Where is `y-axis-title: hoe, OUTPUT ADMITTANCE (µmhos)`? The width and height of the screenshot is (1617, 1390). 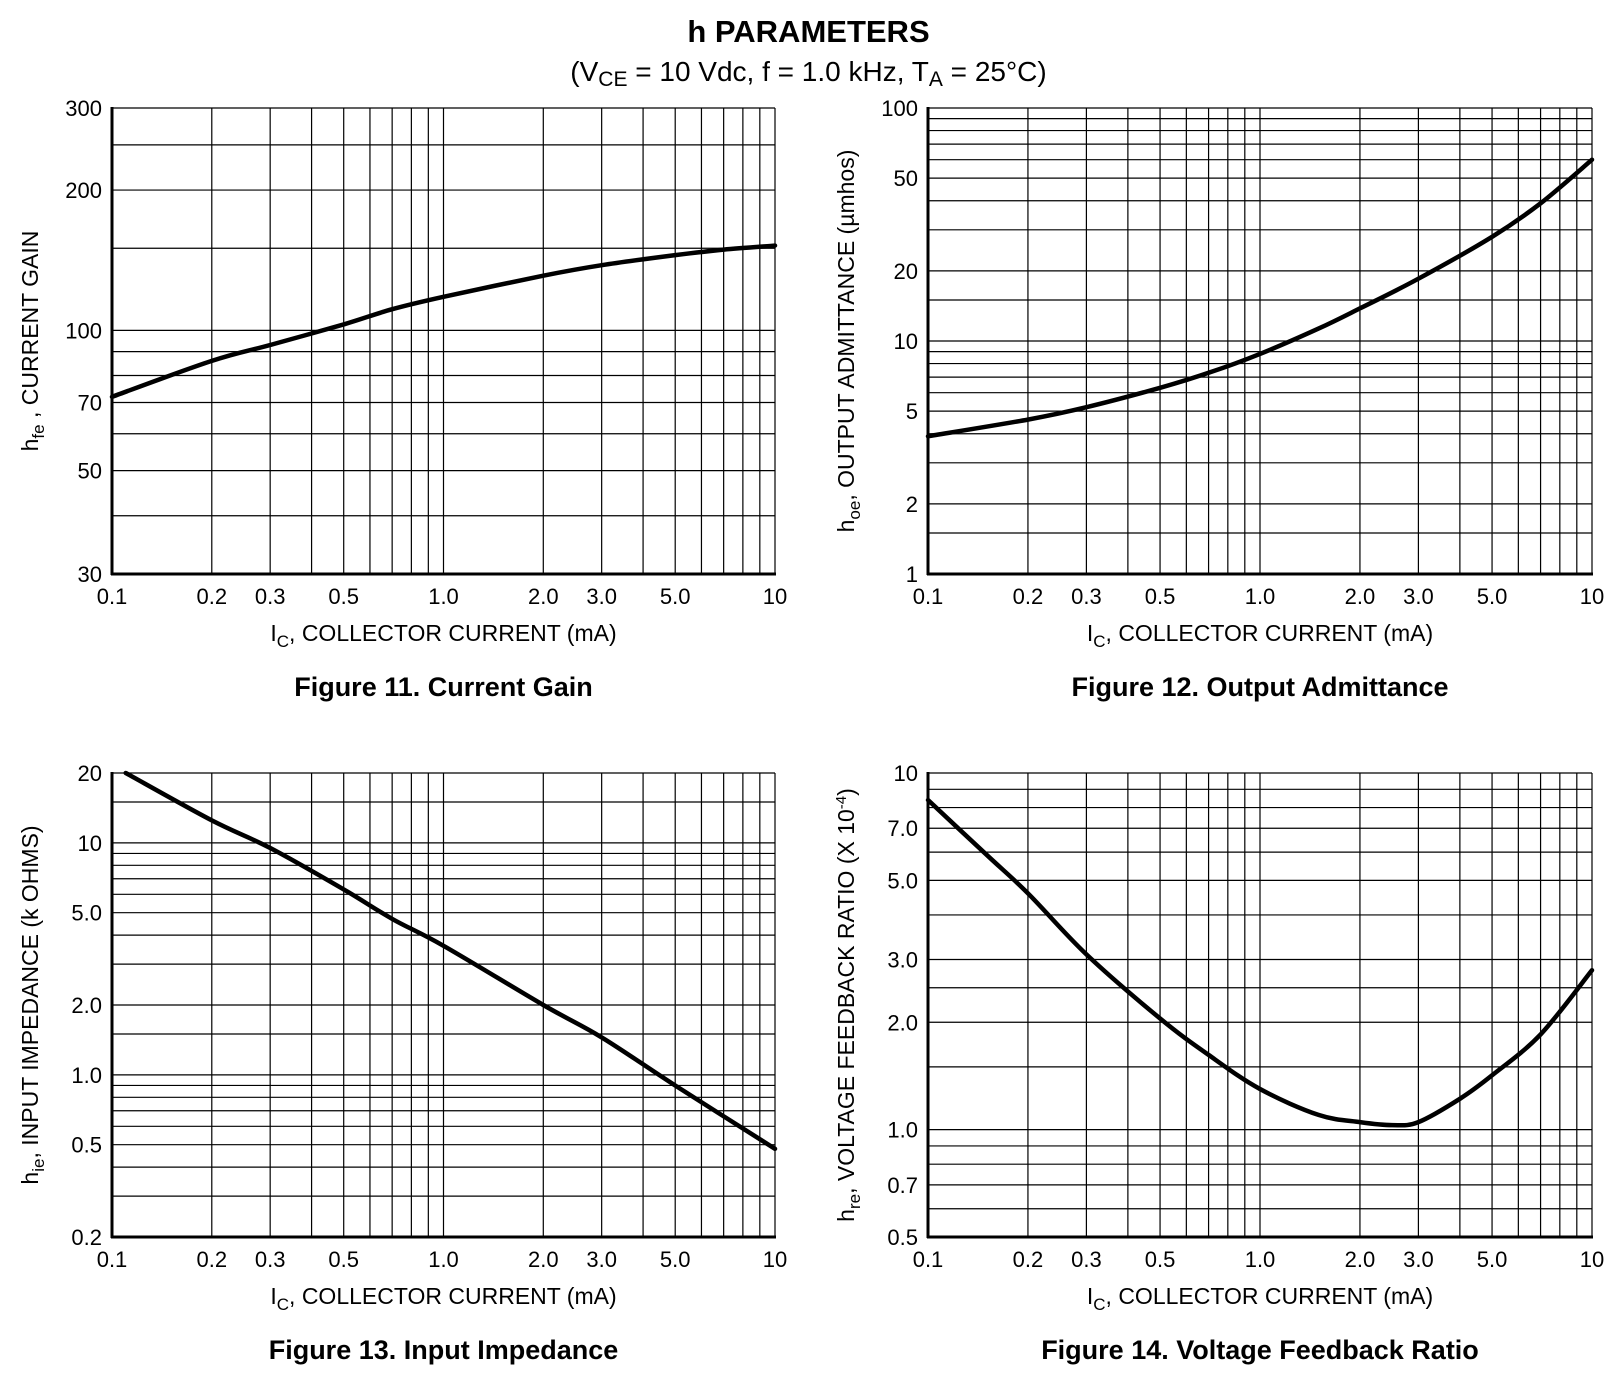 y-axis-title: hoe, OUTPUT ADMITTANCE (µmhos) is located at coordinates (848, 341).